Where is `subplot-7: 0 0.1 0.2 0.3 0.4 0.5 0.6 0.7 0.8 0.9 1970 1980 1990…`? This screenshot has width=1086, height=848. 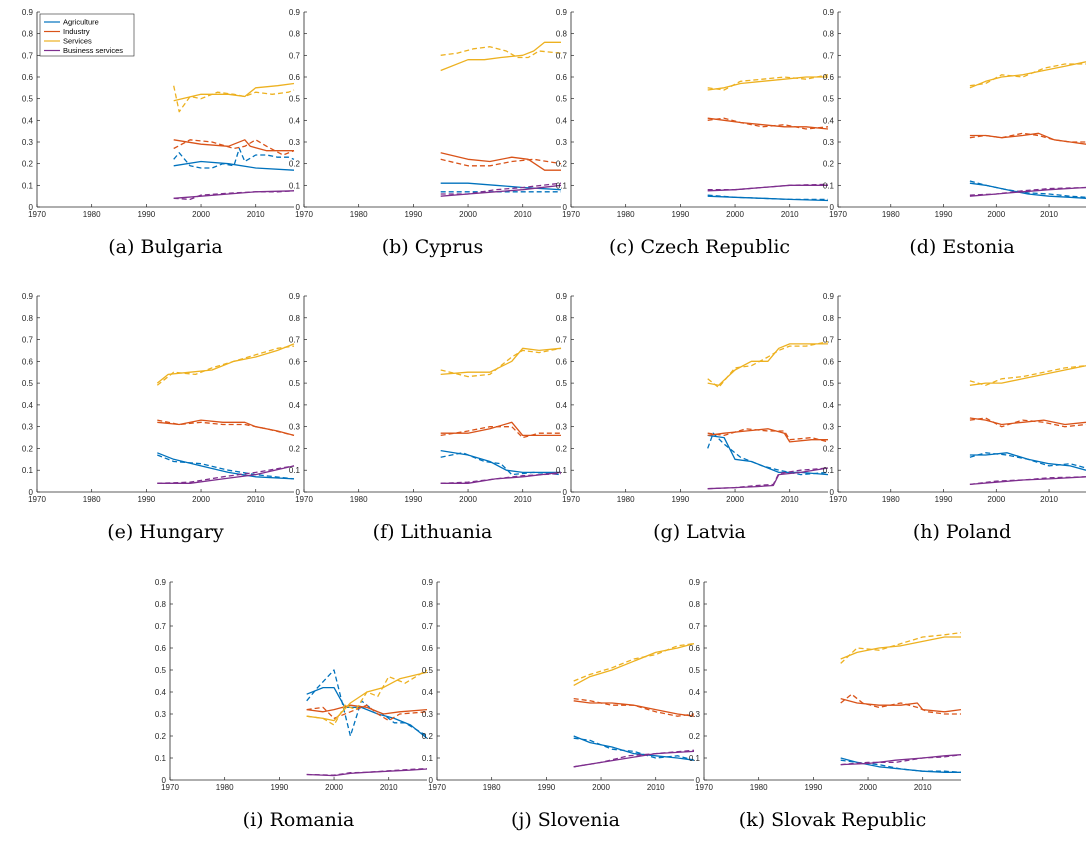
subplot-7: 0 0.1 0.2 0.3 0.4 0.5 0.6 0.7 0.8 0.9 1970 1980 1990… is located at coordinates (692, 417).